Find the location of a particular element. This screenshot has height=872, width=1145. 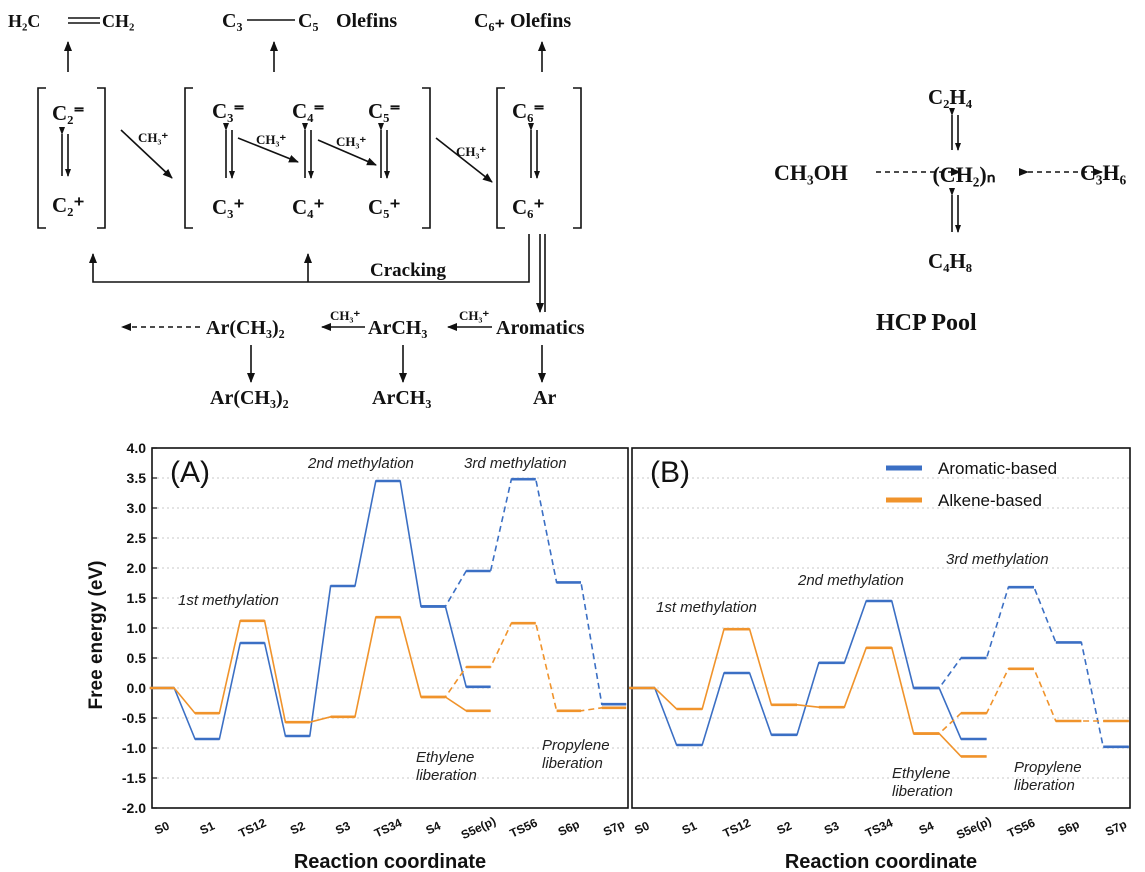

cracking-label: Cracking is located at coordinates (408, 270).